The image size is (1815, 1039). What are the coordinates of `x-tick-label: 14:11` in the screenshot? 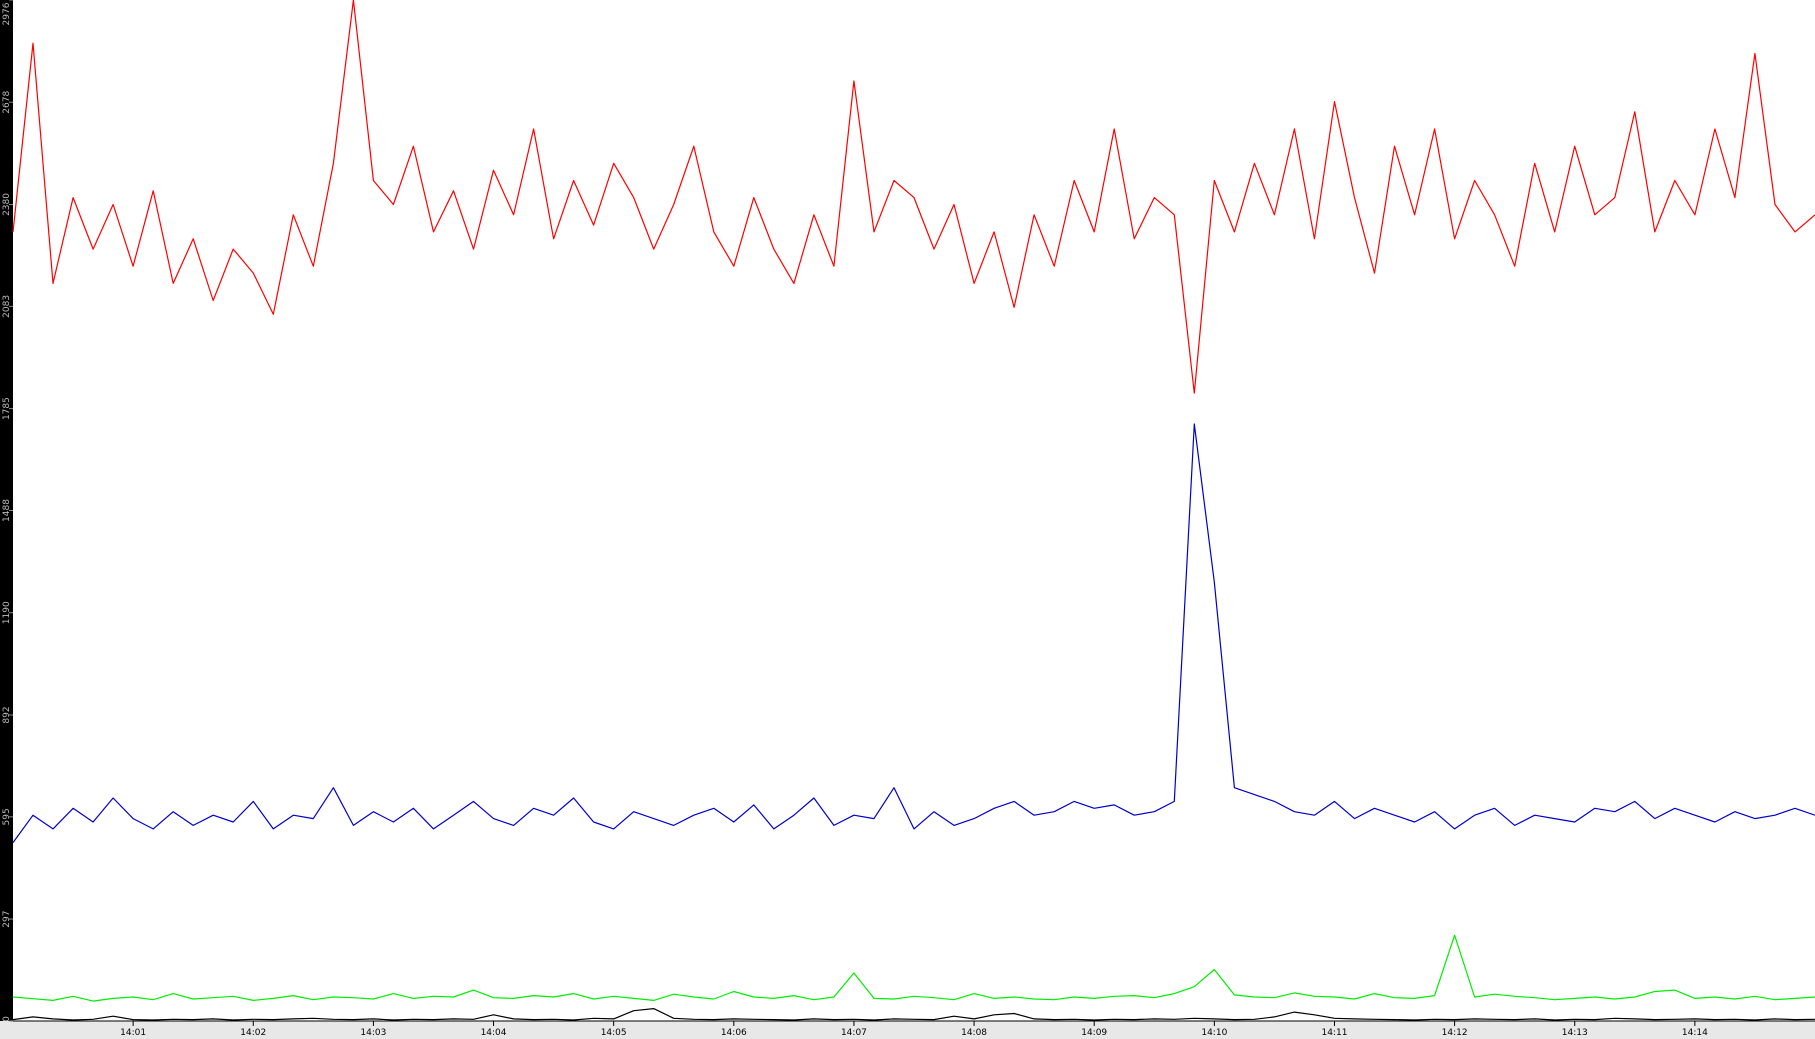 It's located at (1334, 1033).